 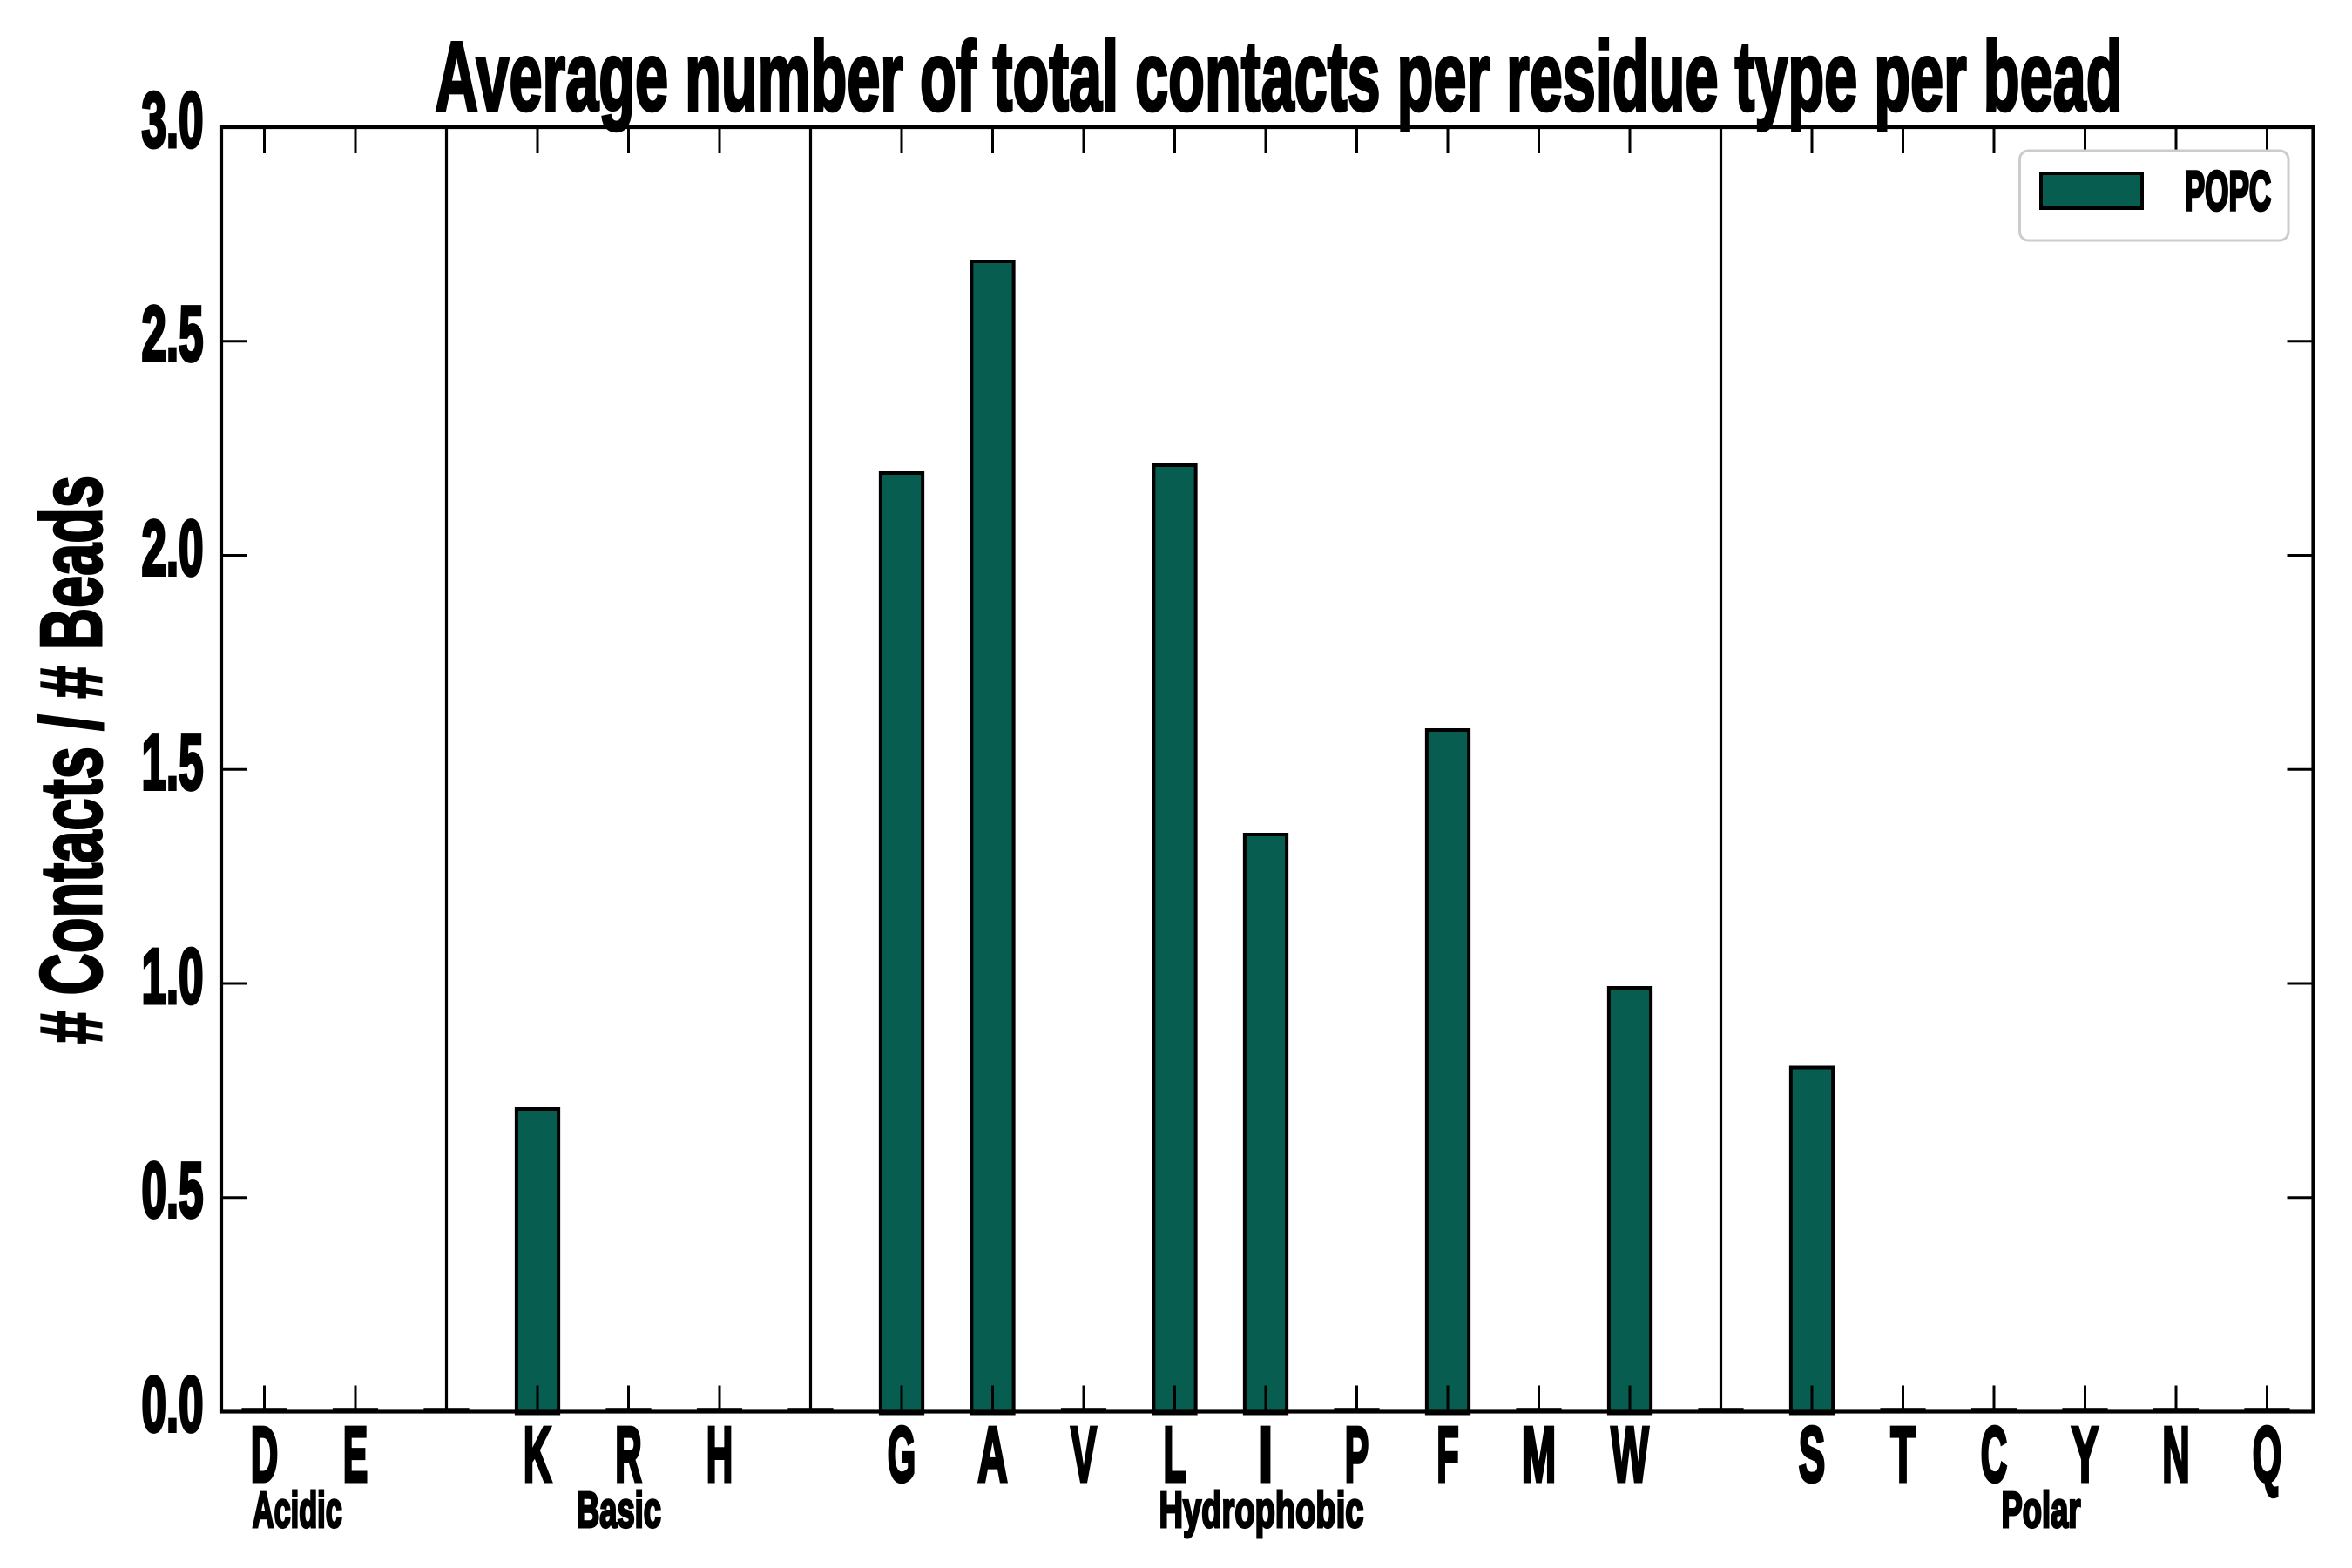 I want to click on svg-text: I, so click(x=1266, y=1456).